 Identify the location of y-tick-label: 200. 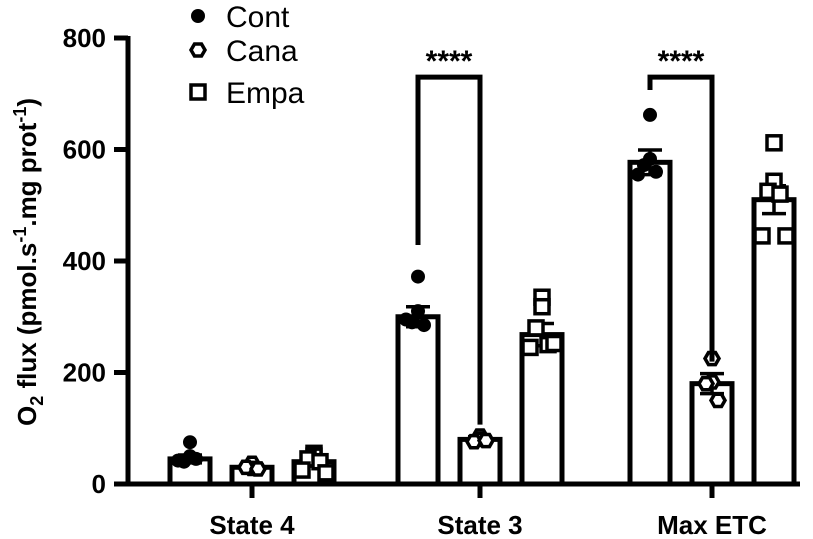
(84, 373).